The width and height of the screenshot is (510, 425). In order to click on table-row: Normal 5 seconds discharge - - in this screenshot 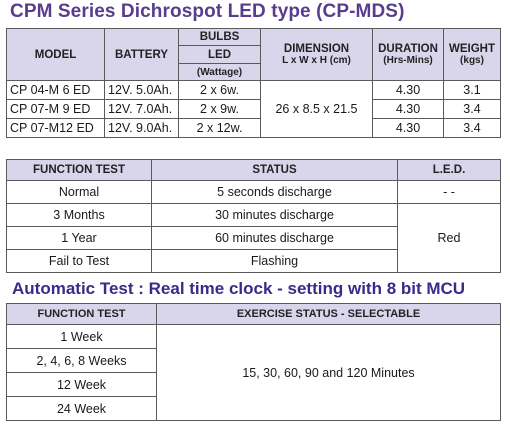, I will do `click(253, 192)`.